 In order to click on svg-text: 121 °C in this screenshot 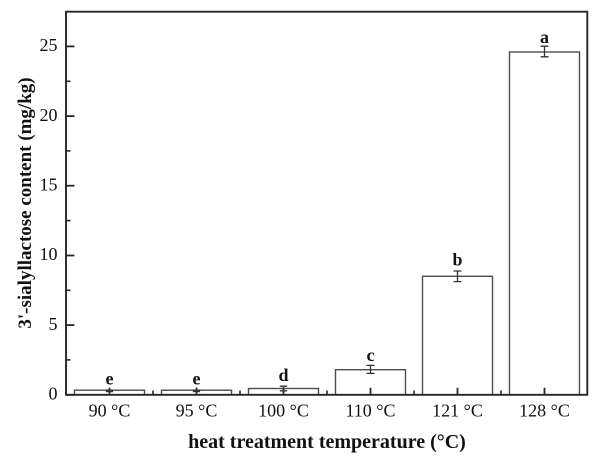, I will do `click(457, 411)`.